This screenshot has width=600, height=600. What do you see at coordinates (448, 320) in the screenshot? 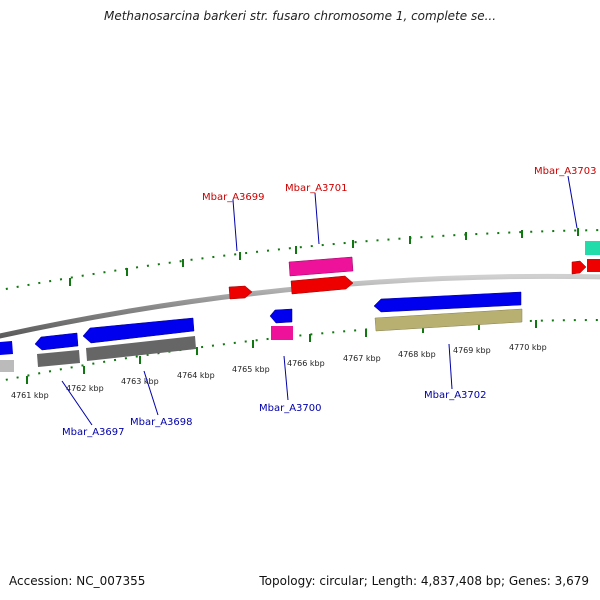
I see `feature-olive-mbar-a3702` at bounding box center [448, 320].